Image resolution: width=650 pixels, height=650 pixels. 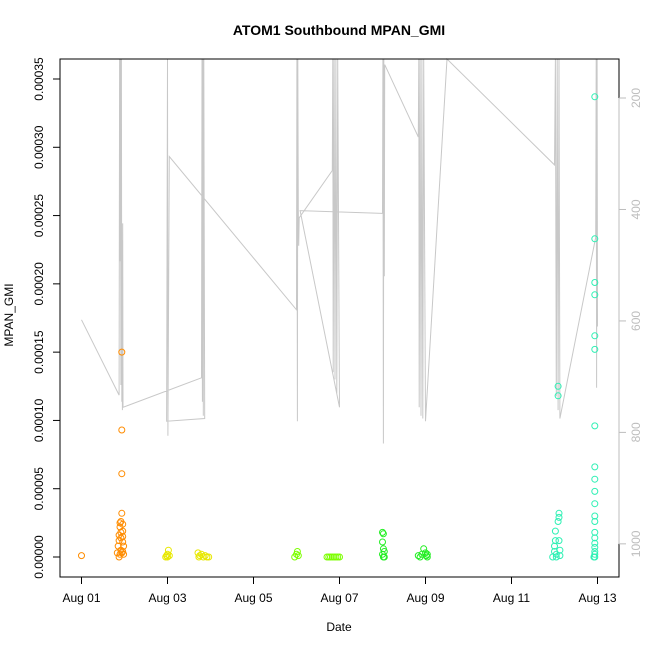 What do you see at coordinates (636, 98) in the screenshot?
I see `right-tick-label: 200` at bounding box center [636, 98].